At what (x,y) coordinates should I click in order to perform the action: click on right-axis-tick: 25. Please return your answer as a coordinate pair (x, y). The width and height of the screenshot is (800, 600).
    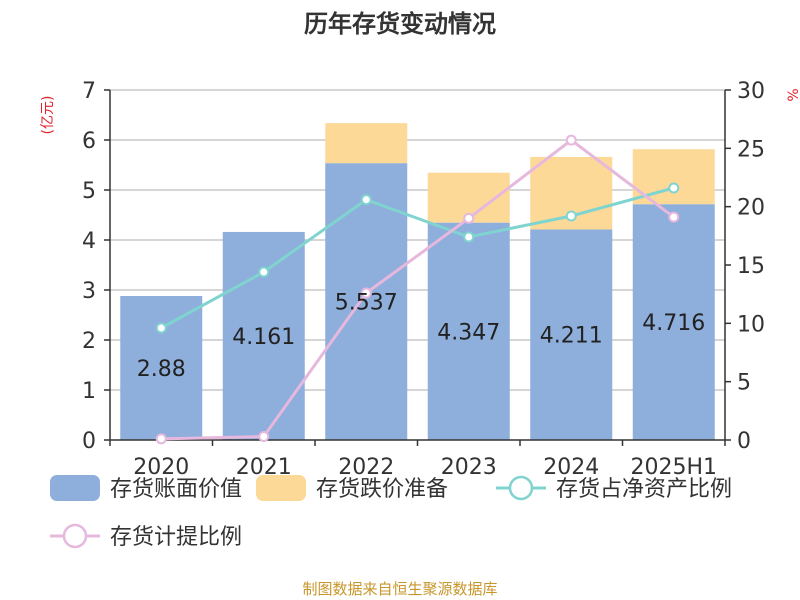
    Looking at the image, I should click on (751, 149).